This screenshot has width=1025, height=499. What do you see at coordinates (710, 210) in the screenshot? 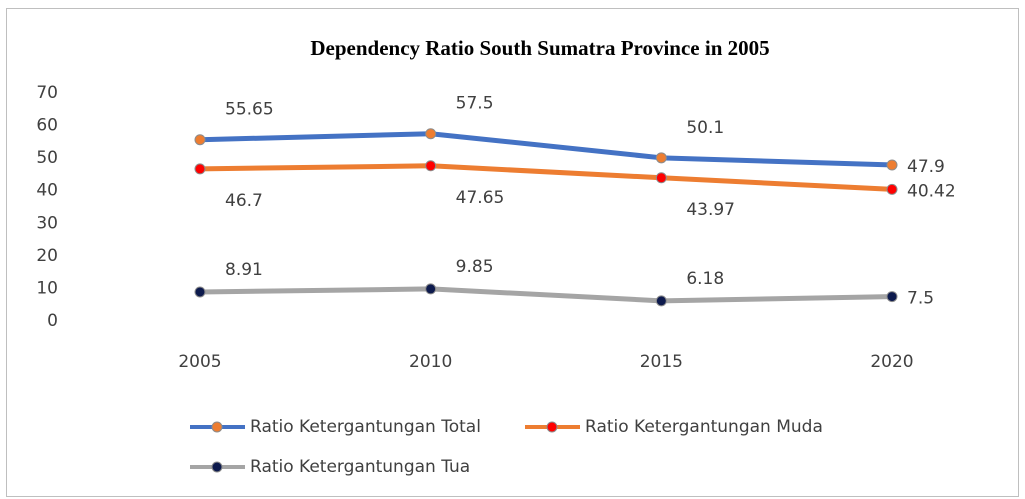
I see `data-label: 43.97` at bounding box center [710, 210].